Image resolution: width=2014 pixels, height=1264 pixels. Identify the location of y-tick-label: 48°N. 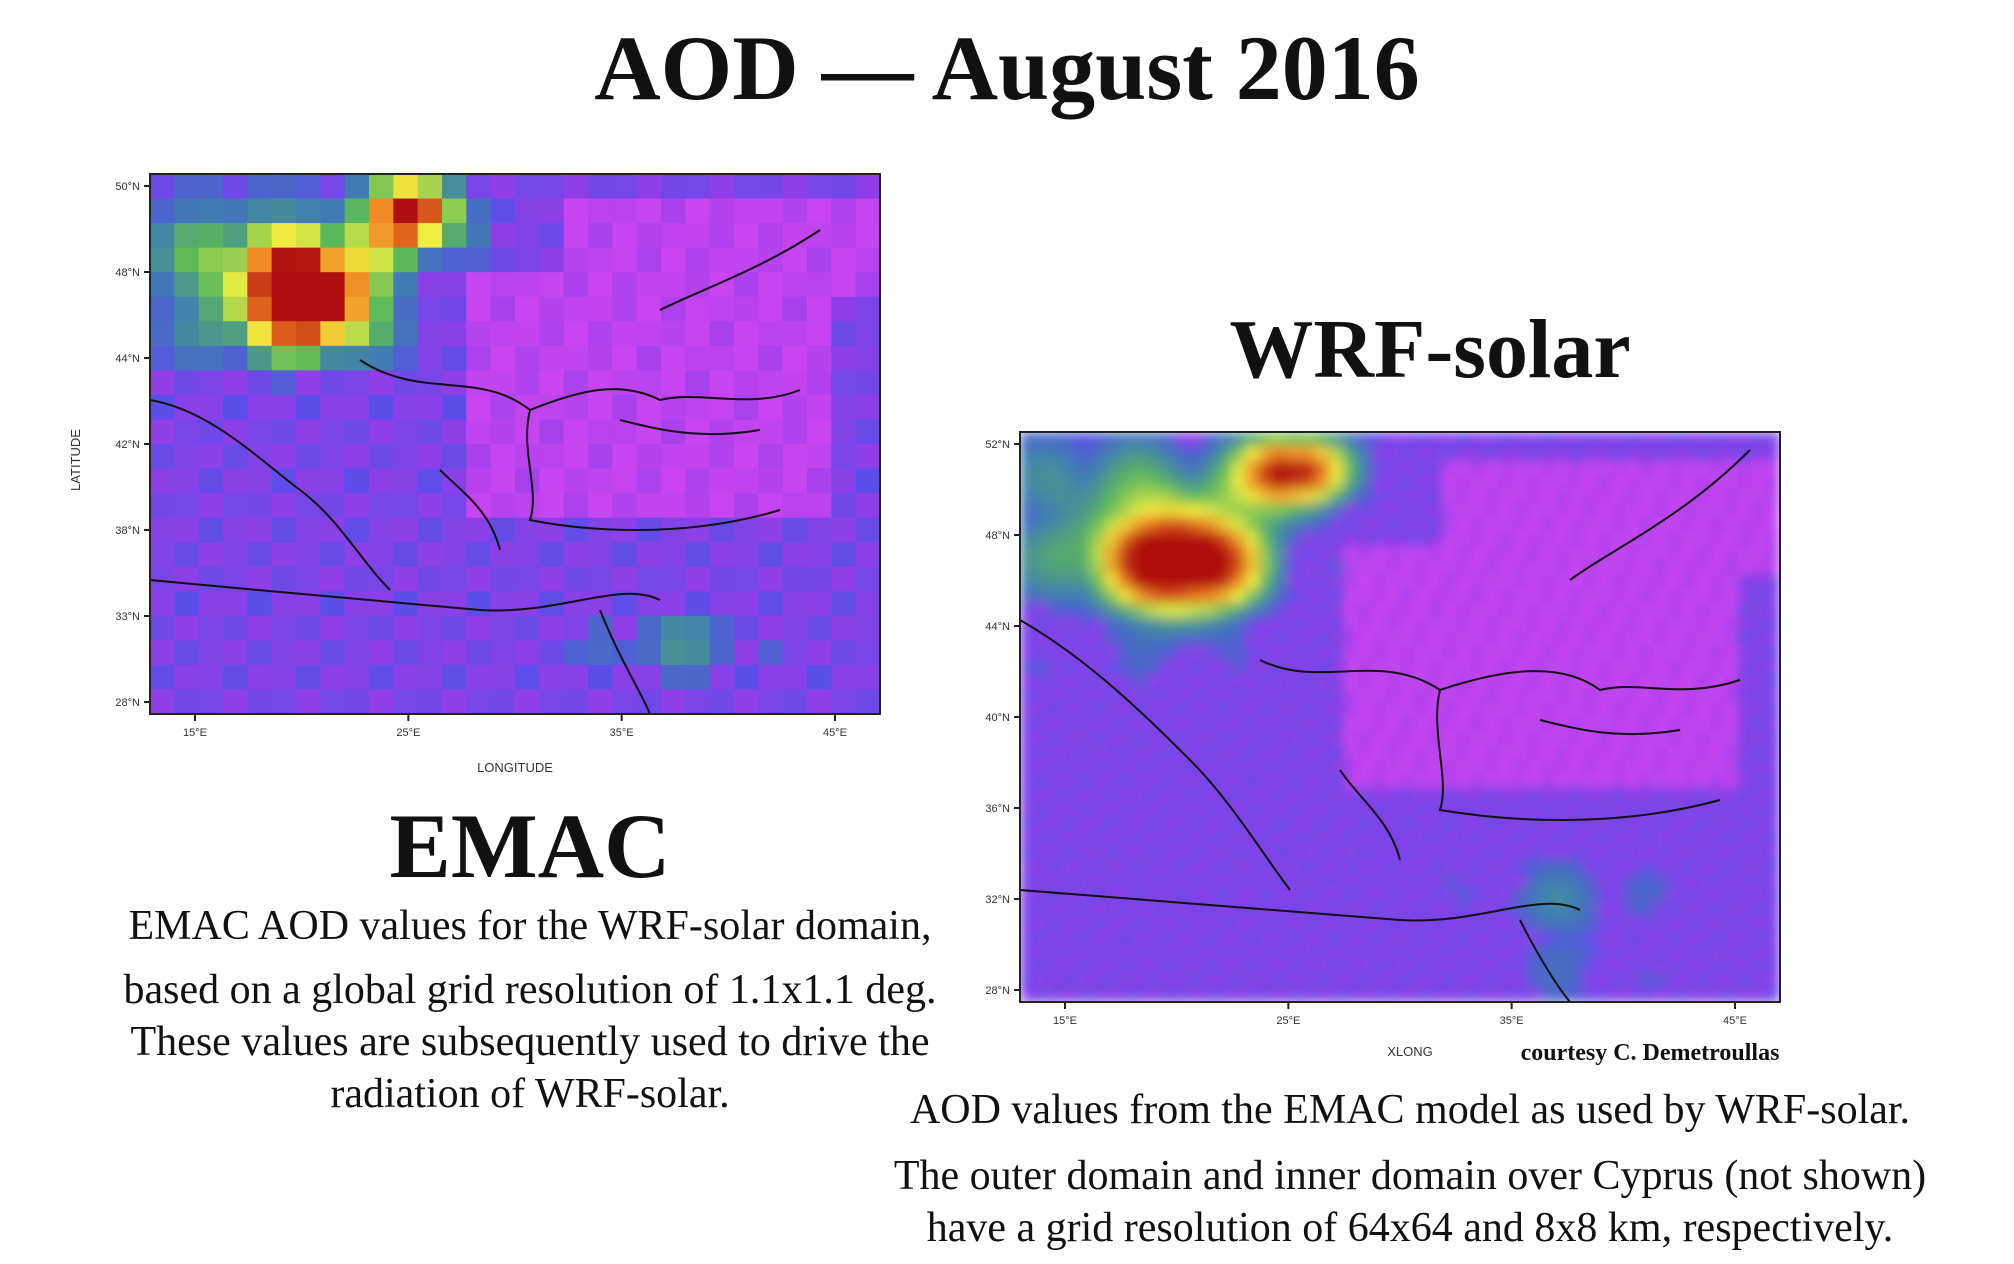
(127, 273).